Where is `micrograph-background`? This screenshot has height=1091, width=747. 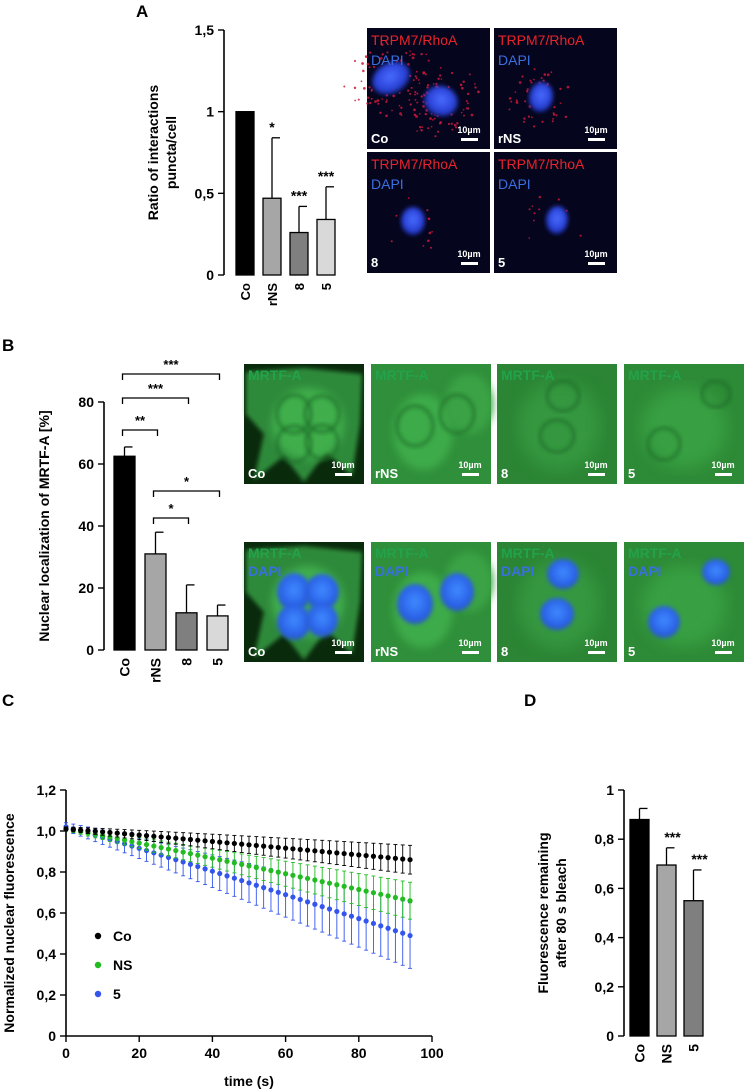
micrograph-background is located at coordinates (555, 88).